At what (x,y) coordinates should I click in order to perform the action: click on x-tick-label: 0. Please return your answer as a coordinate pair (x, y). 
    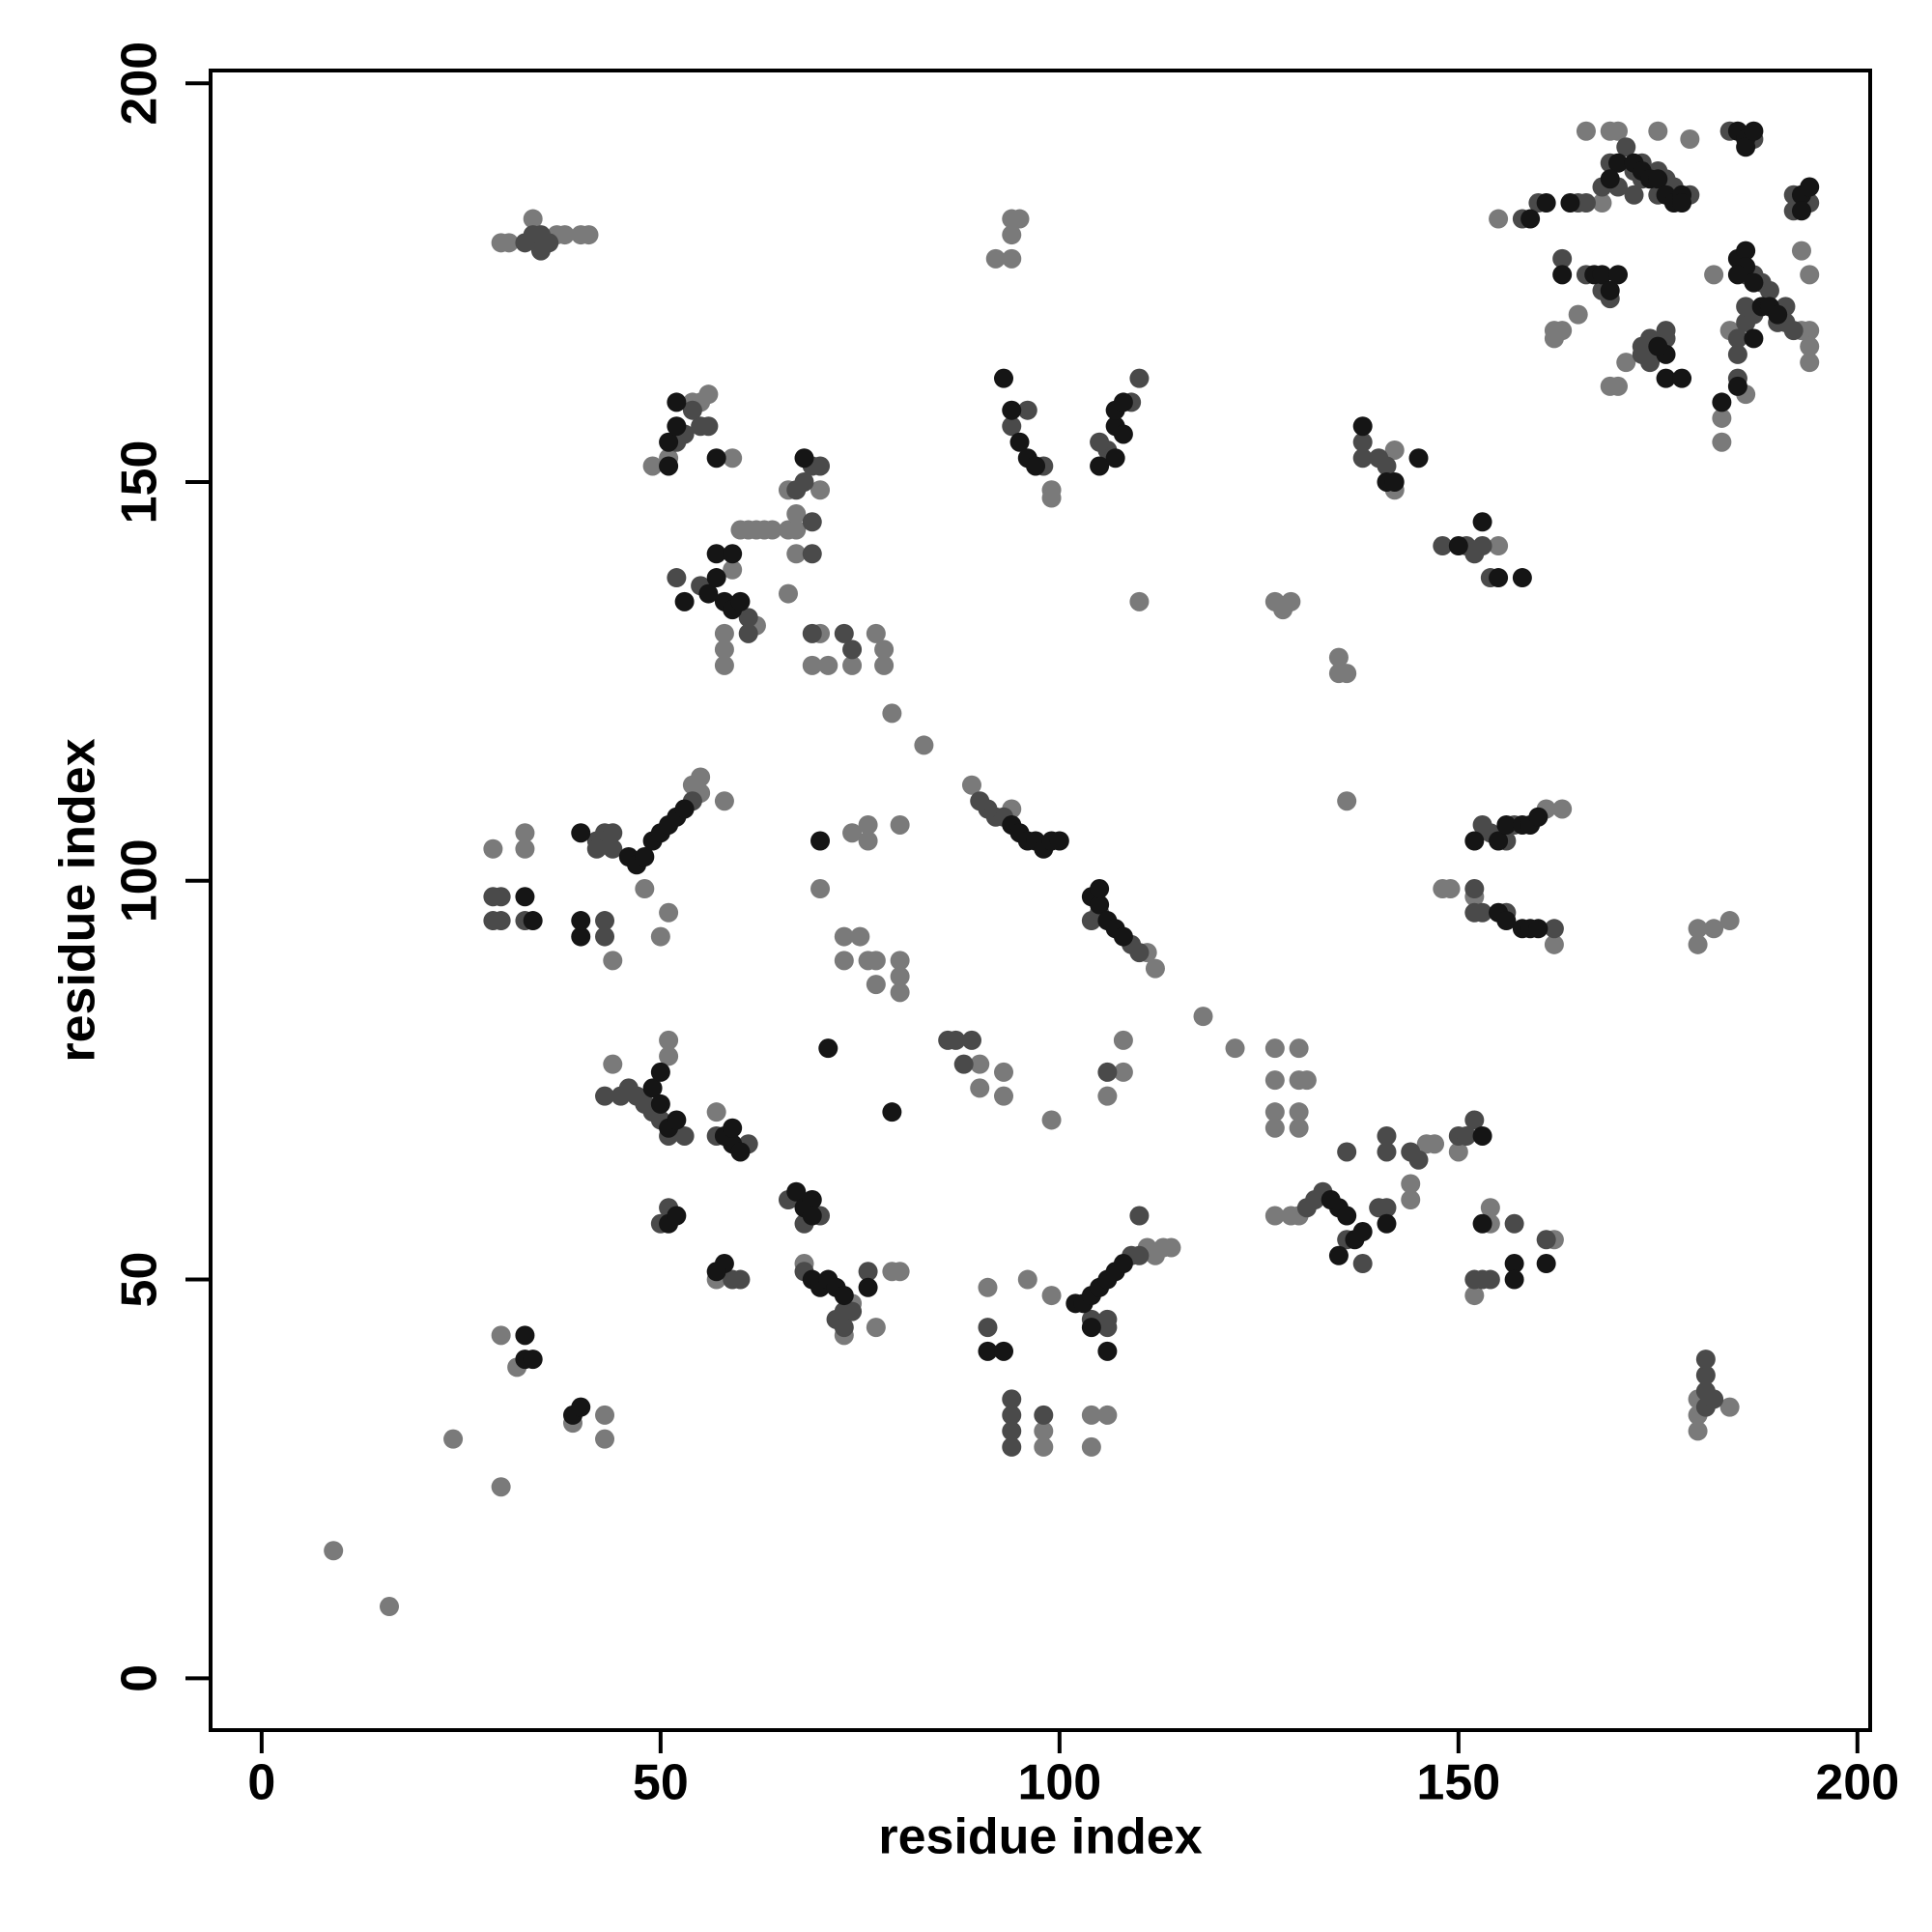
    Looking at the image, I should click on (261, 1783).